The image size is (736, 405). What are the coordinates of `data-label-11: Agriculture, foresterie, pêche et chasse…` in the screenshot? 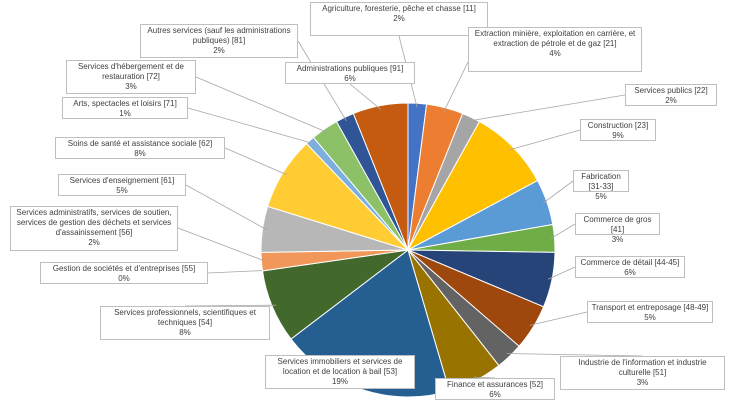 It's located at (399, 19).